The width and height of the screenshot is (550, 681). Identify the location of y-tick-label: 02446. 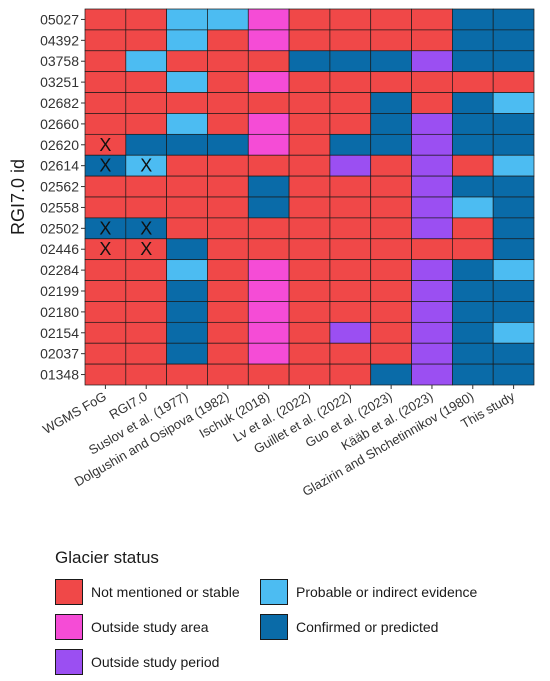
(59, 249).